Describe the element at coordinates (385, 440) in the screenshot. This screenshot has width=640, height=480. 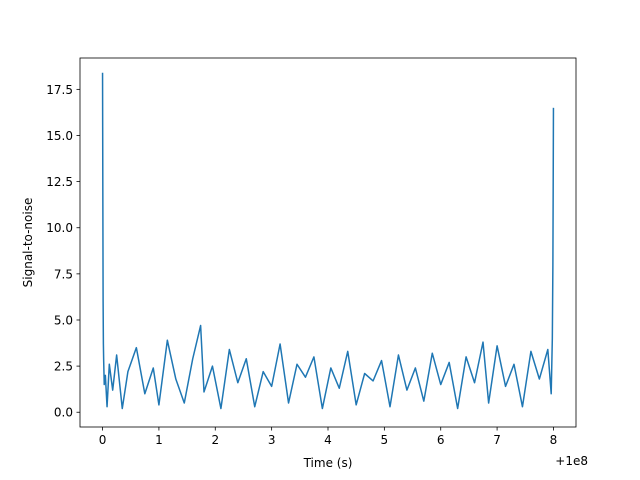
I see `x-tick-label: 5` at that location.